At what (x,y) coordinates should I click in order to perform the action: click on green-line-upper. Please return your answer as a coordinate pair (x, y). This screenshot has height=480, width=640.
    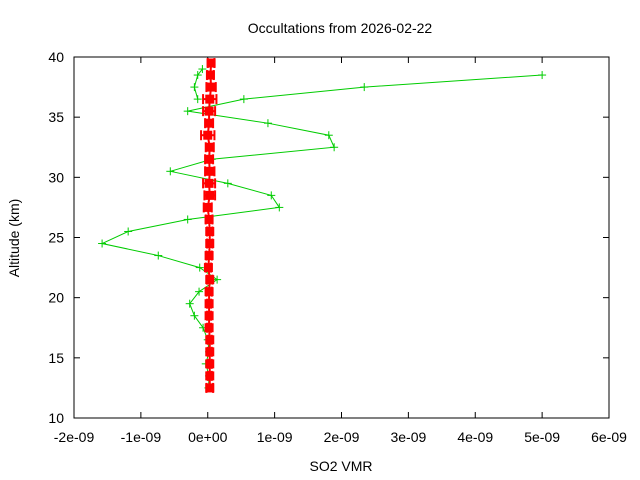
    Looking at the image, I should click on (198, 84).